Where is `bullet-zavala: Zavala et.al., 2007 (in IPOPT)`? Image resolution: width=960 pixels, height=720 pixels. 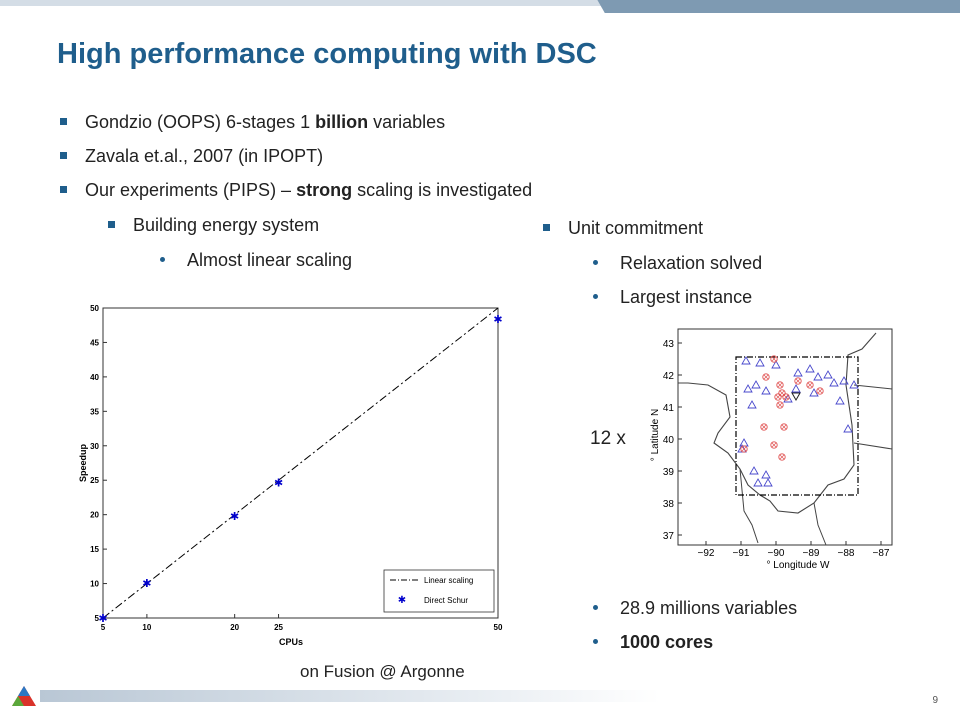
bullet-zavala: Zavala et.al., 2007 (in IPOPT) is located at coordinates (191, 156).